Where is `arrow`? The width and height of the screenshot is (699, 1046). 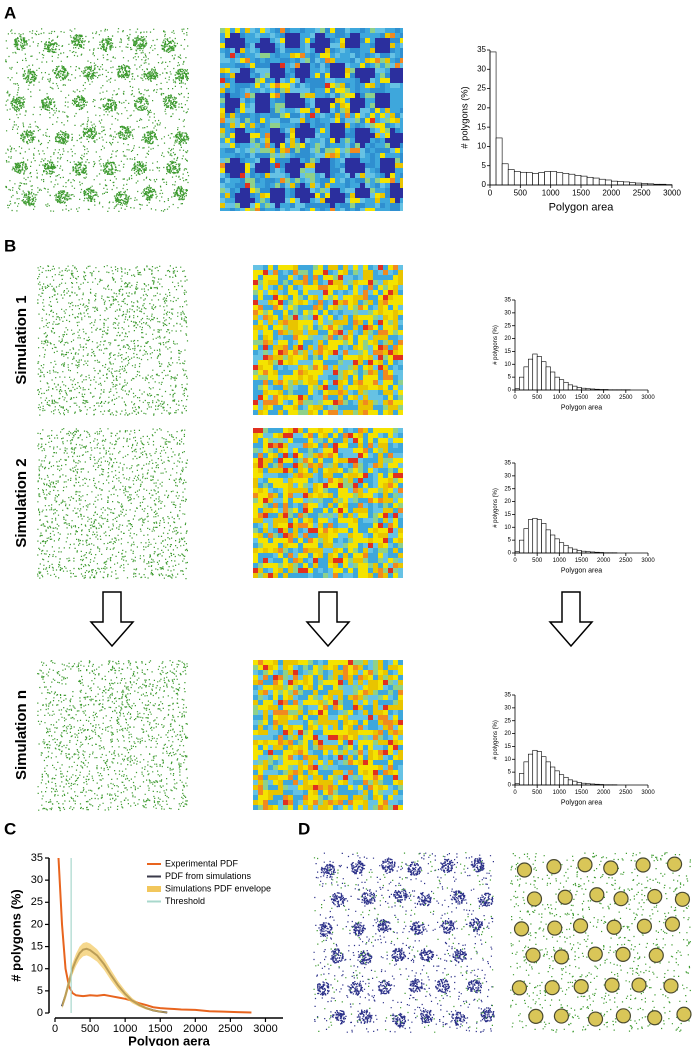
arrow is located at coordinates (571, 619).